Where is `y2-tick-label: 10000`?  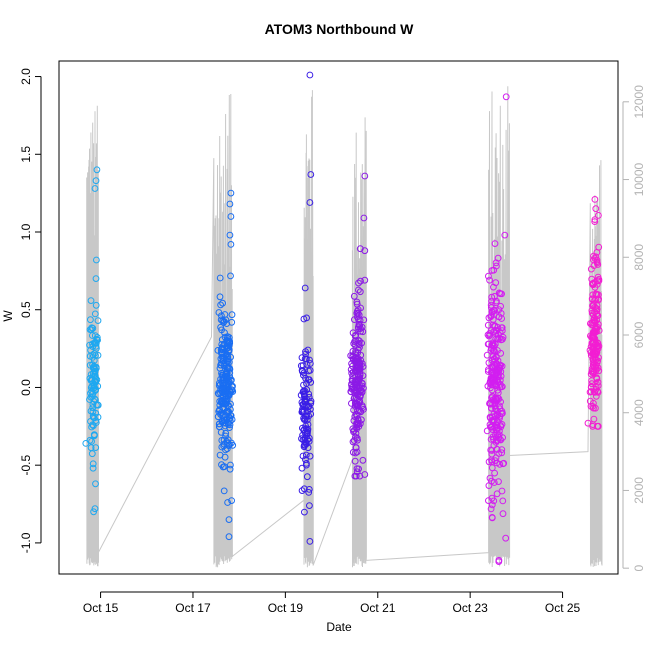
y2-tick-label: 10000 is located at coordinates (639, 179).